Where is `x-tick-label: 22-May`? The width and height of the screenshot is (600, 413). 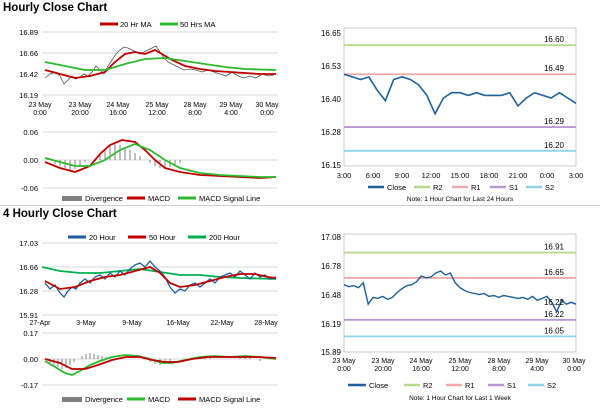 x-tick-label: 22-May is located at coordinates (222, 323).